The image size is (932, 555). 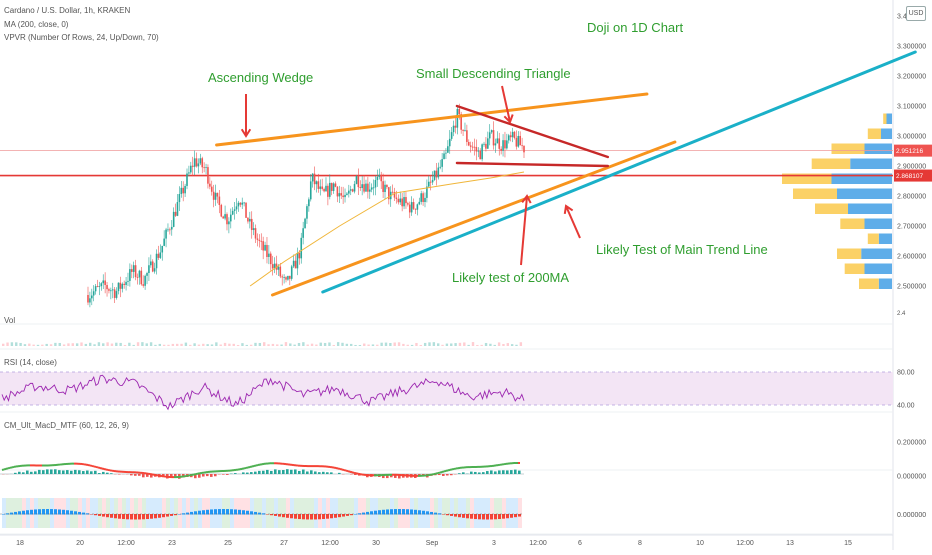 I want to click on time-axis-label: Sep, so click(x=432, y=543).